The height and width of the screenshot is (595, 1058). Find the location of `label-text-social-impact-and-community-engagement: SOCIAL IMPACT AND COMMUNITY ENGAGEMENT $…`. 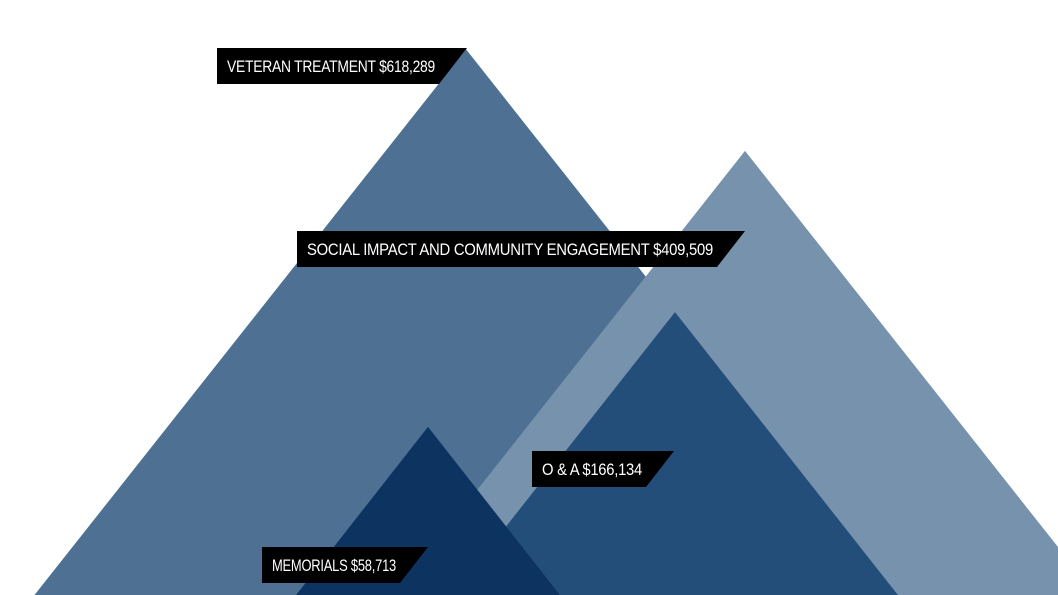

label-text-social-impact-and-community-engagement: SOCIAL IMPACT AND COMMUNITY ENGAGEMENT $… is located at coordinates (510, 249).